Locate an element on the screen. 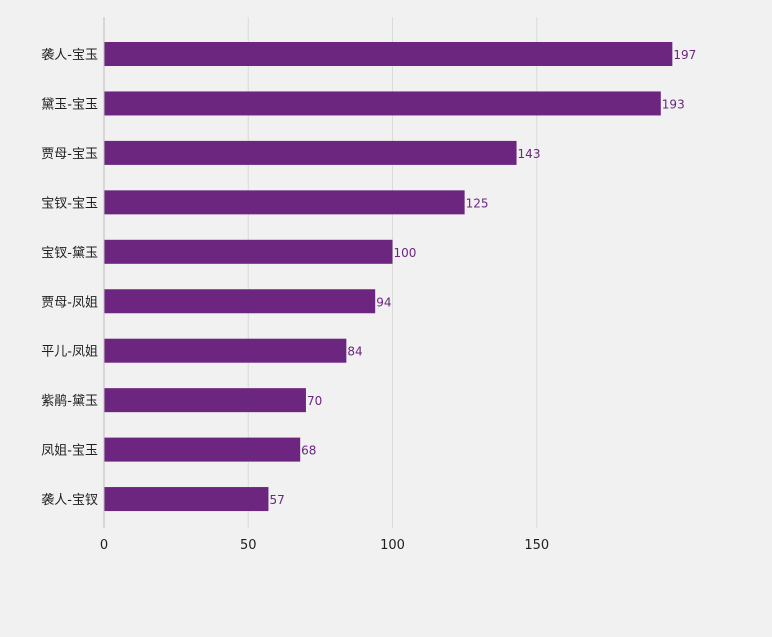 This screenshot has height=637, width=772. x-tick-label: 0 is located at coordinates (104, 545).